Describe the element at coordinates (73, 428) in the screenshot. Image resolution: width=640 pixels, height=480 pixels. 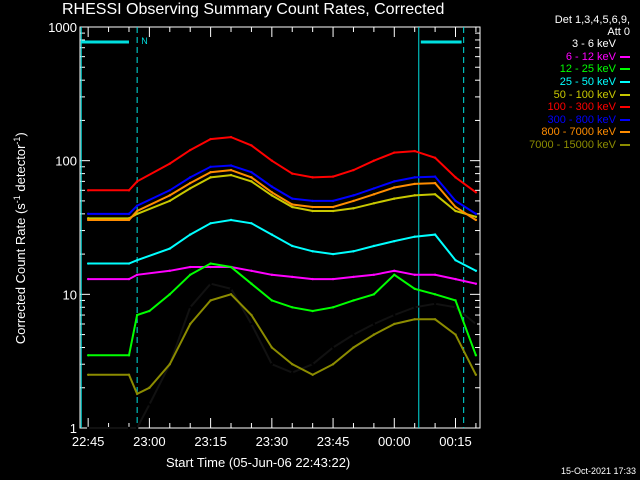
I see `y-tick-label: 1` at that location.